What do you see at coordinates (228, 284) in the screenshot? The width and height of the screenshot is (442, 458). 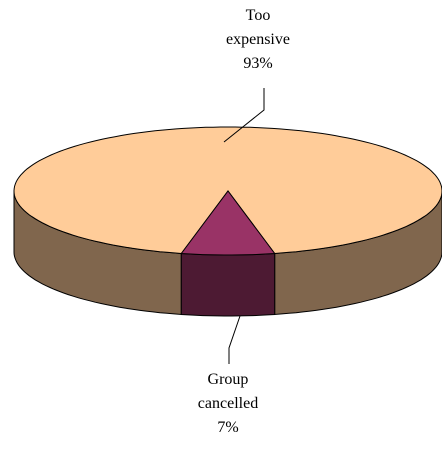 I see `slice-side` at bounding box center [228, 284].